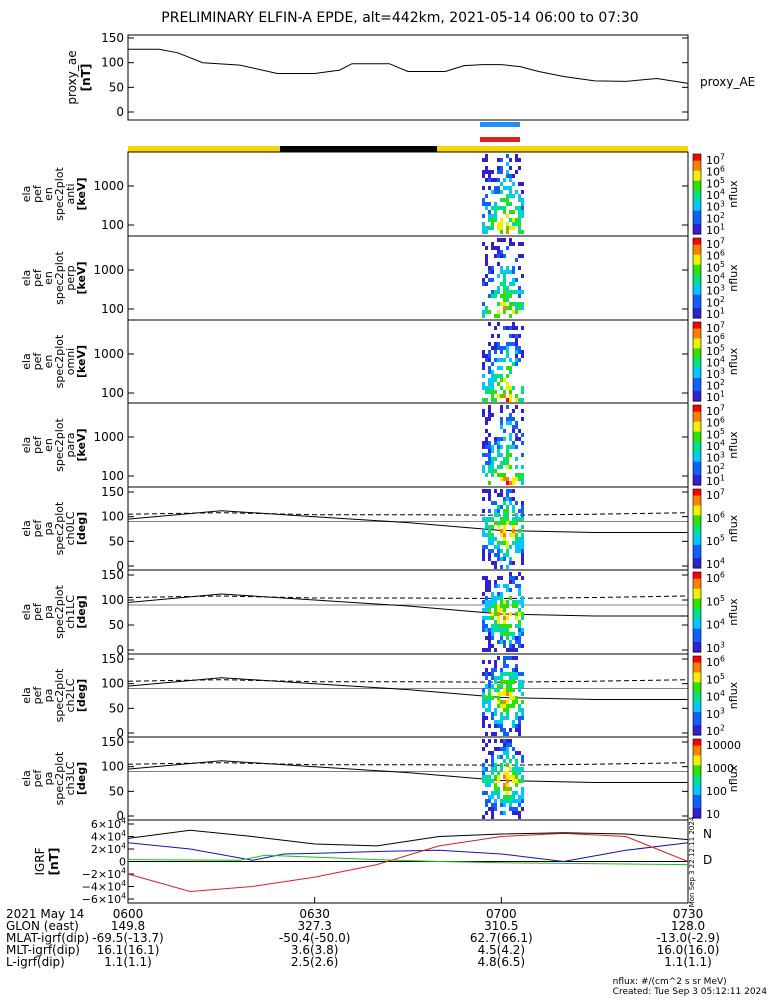 The width and height of the screenshot is (775, 1000). I want to click on igrf-D-line, so click(408, 862).